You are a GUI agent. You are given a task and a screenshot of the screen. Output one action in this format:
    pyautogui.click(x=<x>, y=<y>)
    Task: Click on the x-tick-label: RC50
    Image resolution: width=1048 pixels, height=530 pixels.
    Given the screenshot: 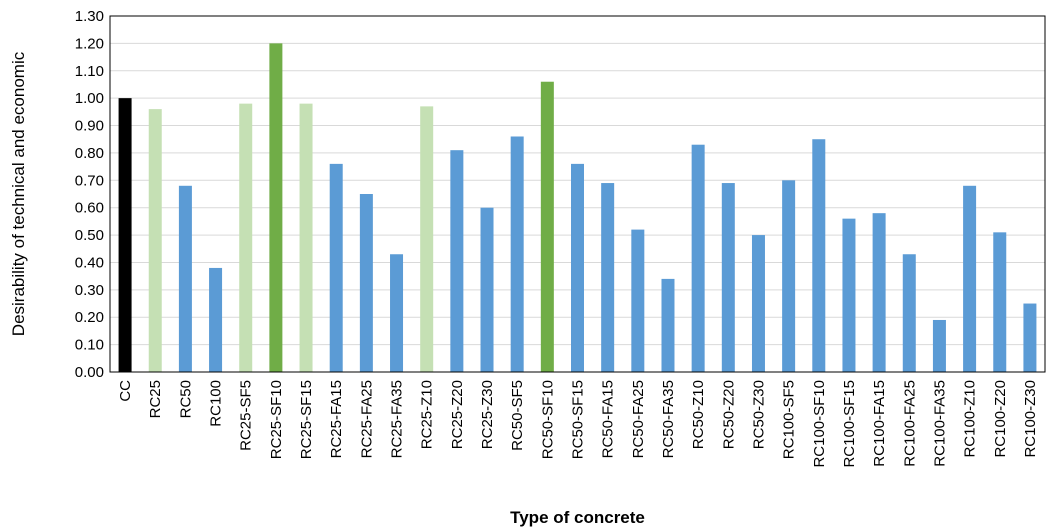 What is the action you would take?
    pyautogui.click(x=185, y=399)
    